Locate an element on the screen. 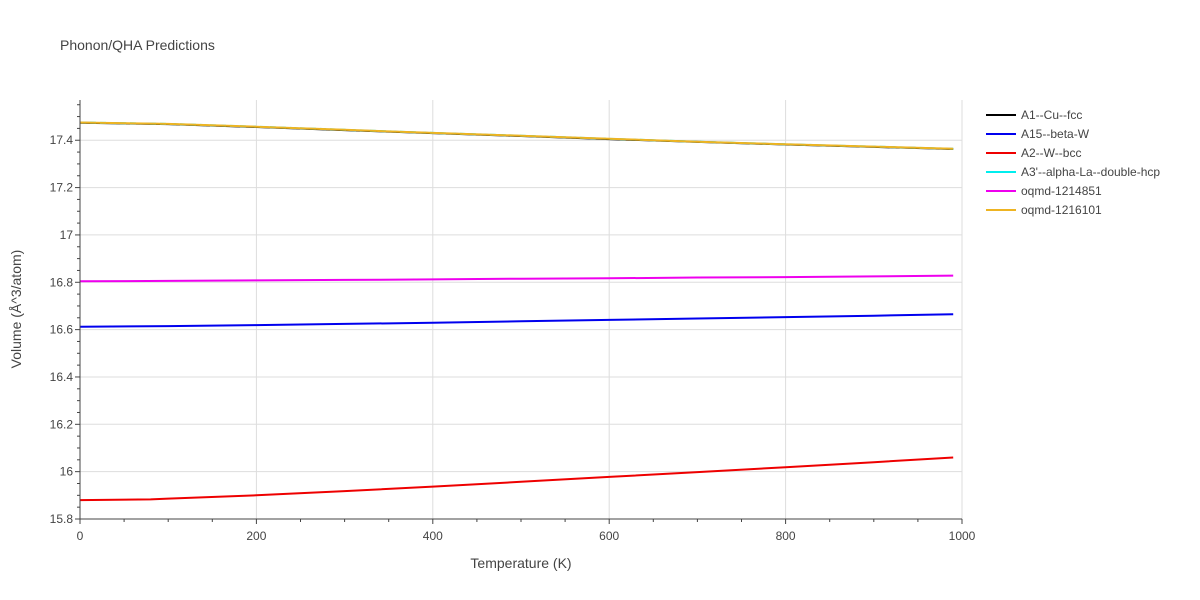  x-tick-label: 400 is located at coordinates (433, 536).